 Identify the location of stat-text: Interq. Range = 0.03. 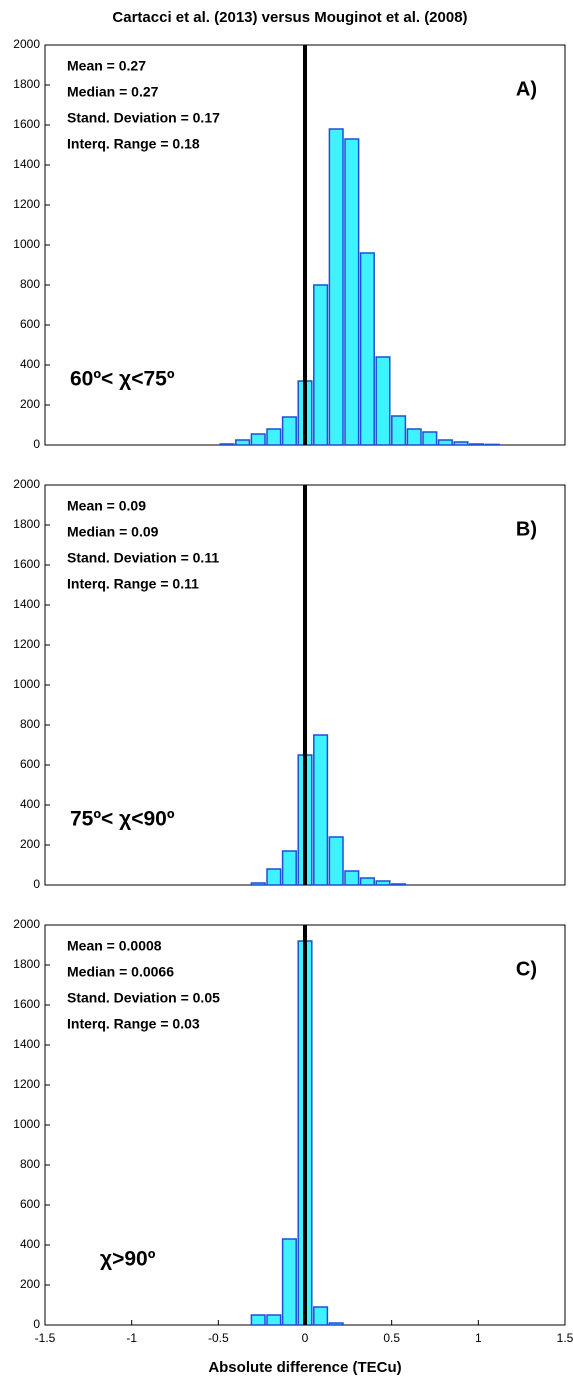
(133, 1024).